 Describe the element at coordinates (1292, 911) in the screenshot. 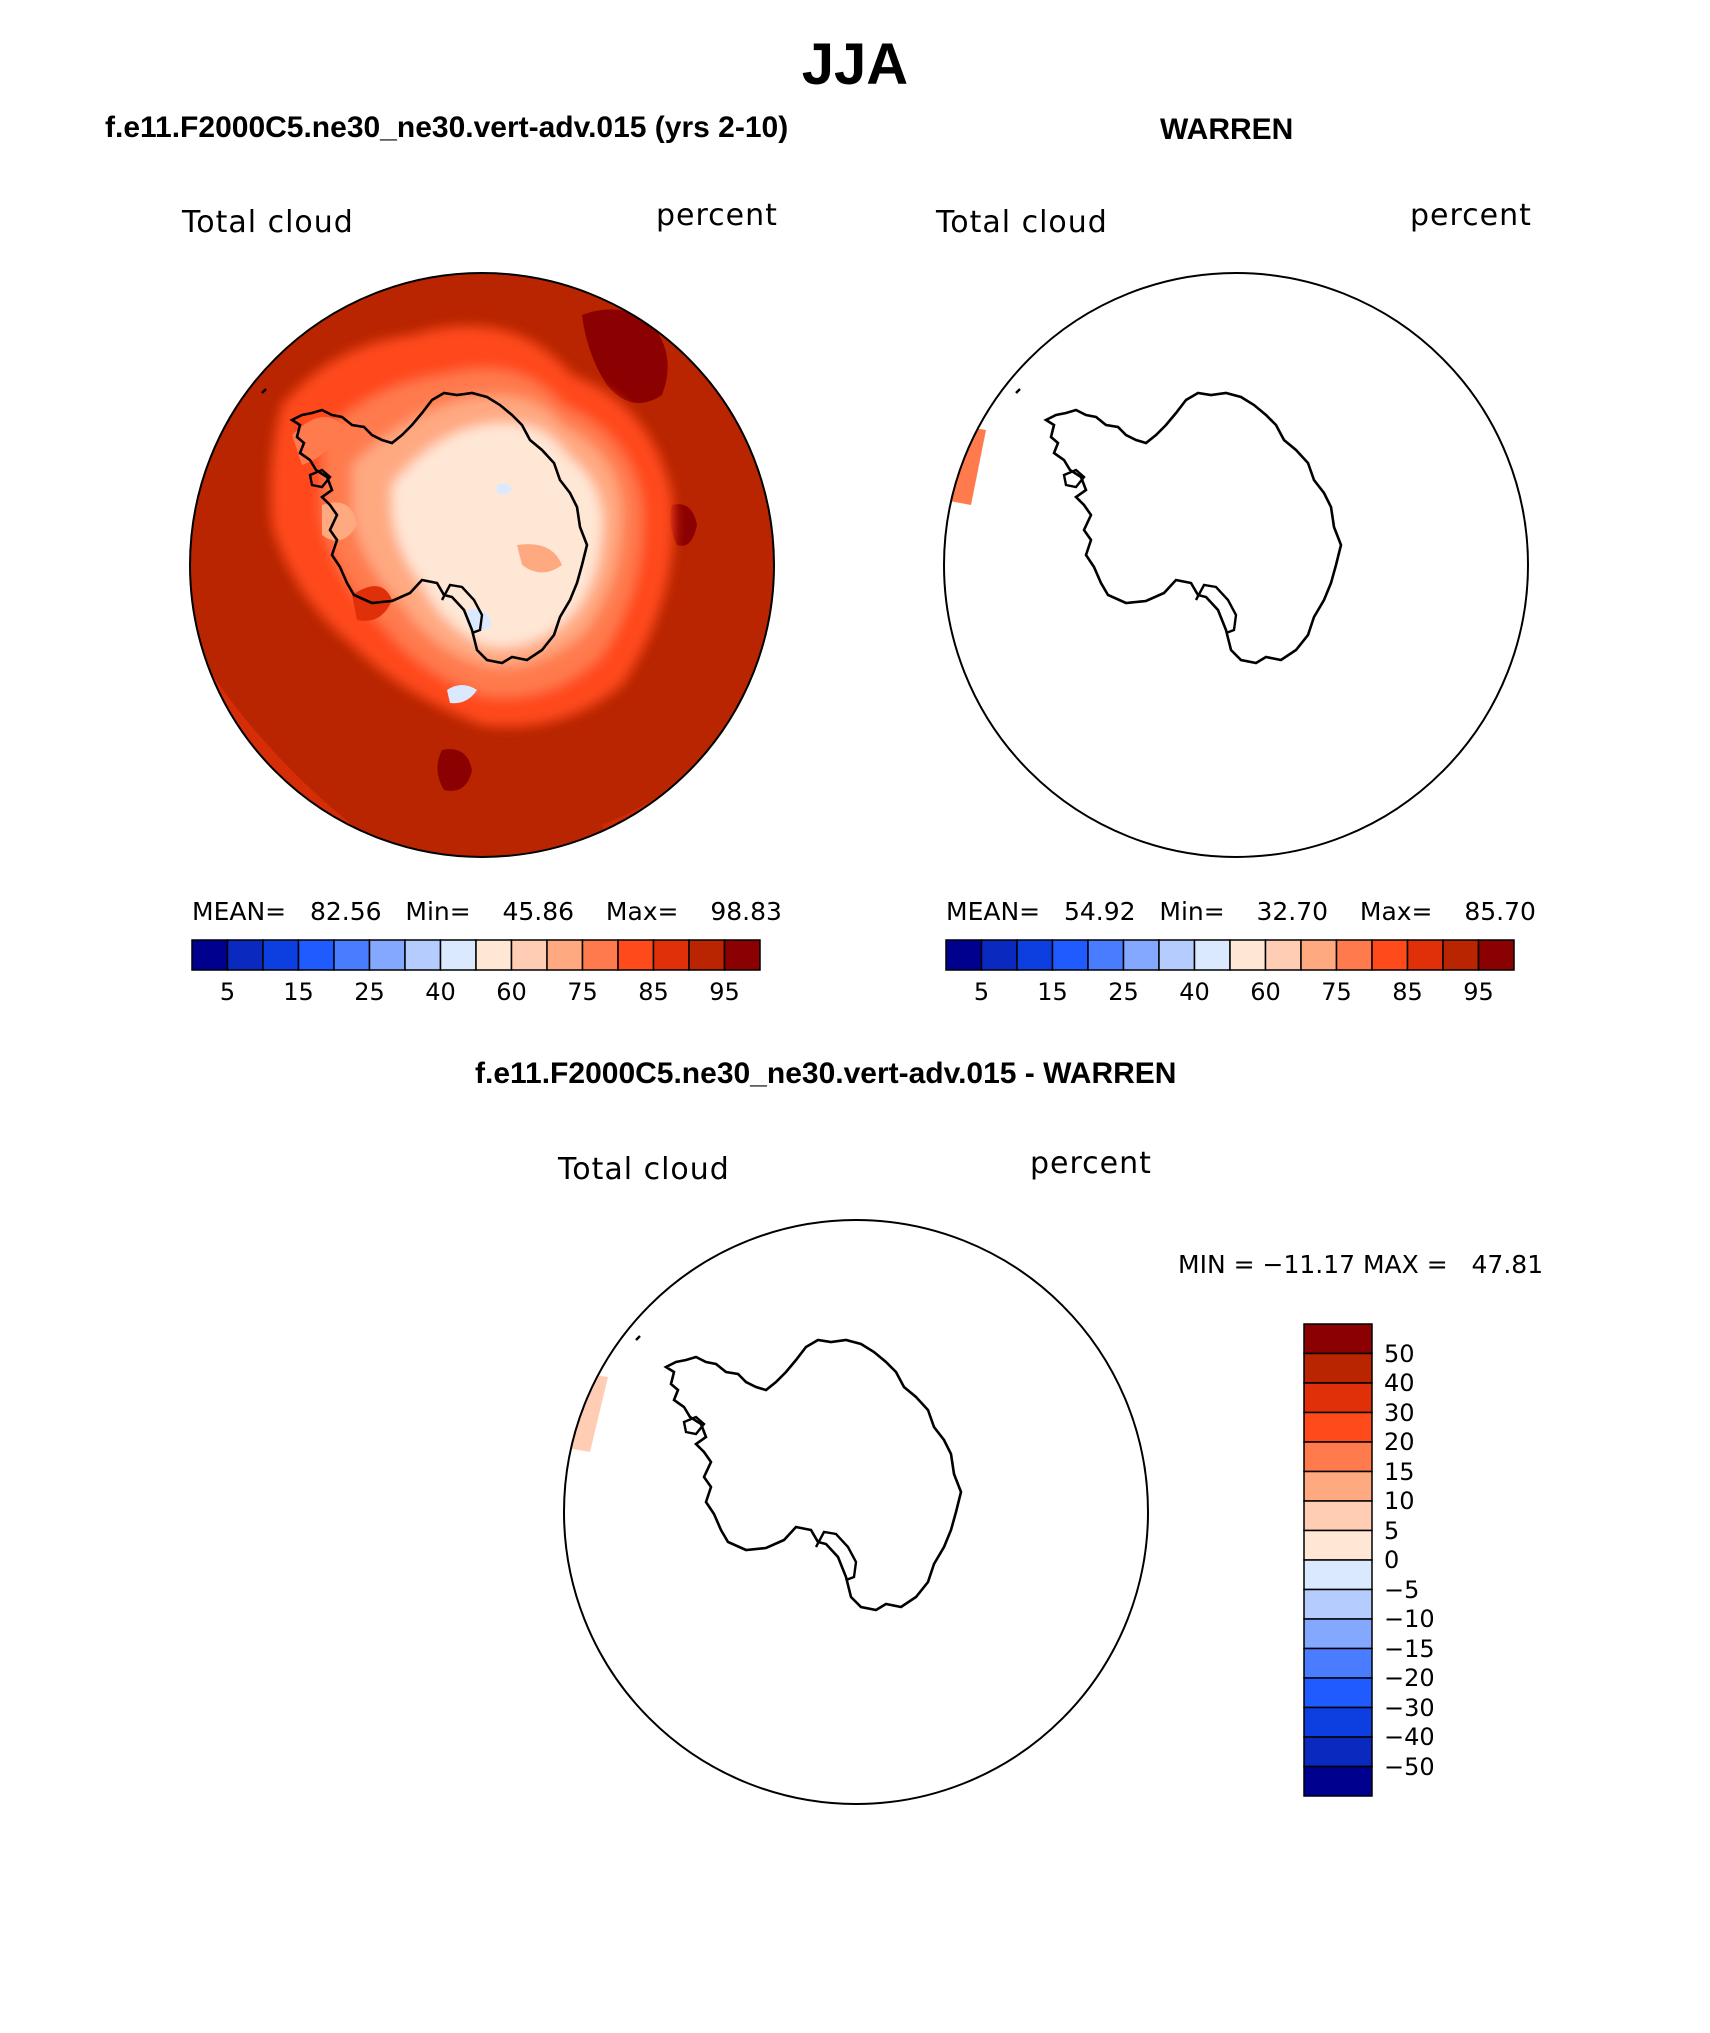

I see `obs-min-value: 32.70` at that location.